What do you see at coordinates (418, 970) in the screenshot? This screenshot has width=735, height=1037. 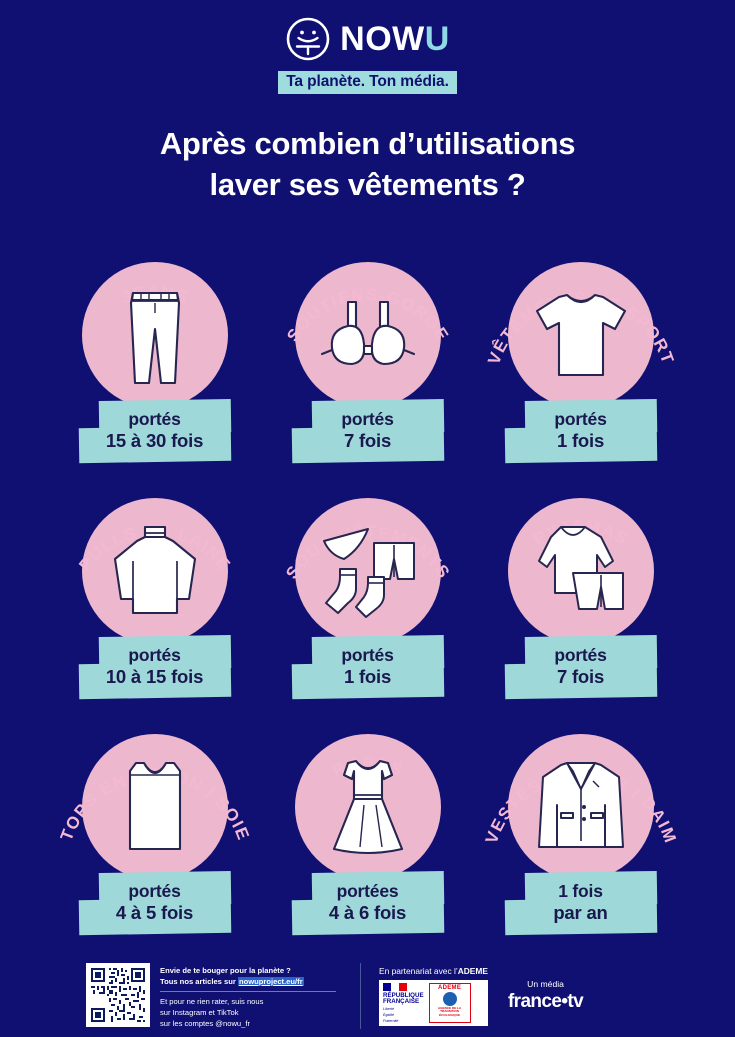 I see `partner-prefix: En partenariat avec l’` at bounding box center [418, 970].